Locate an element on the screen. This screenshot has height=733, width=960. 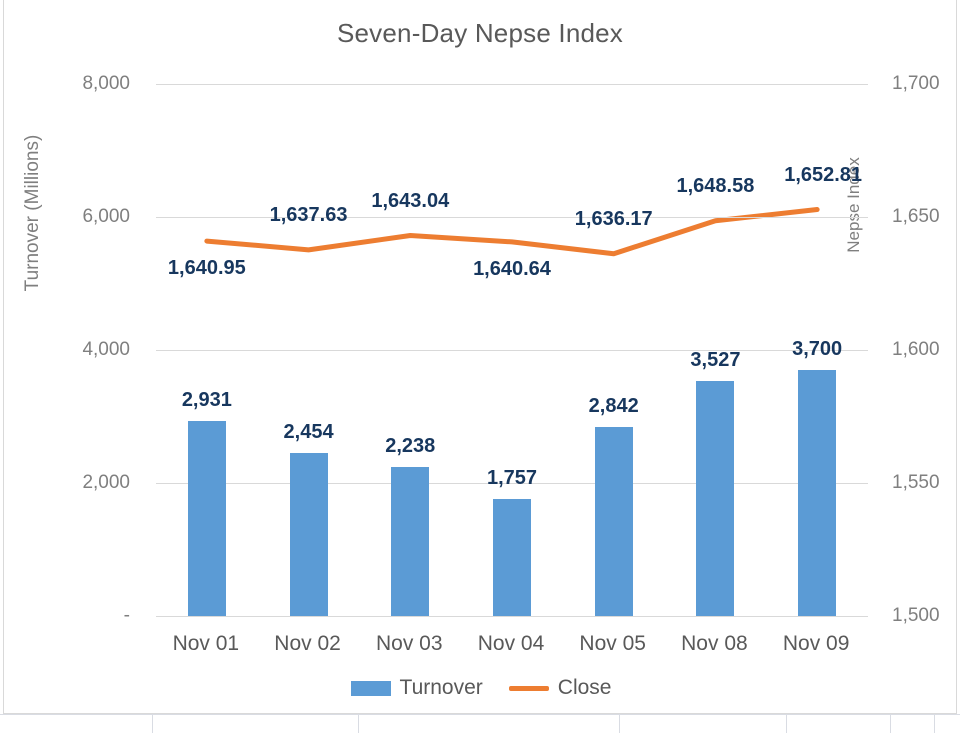
bar-data-label: 2,454 is located at coordinates (308, 431).